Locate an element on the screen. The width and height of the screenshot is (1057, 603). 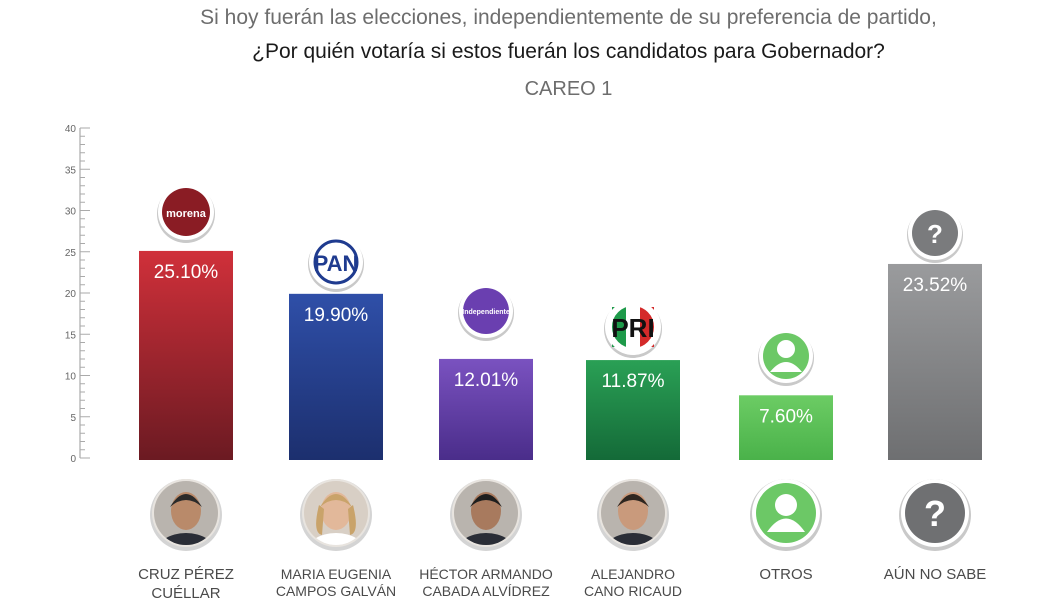
candidate-name-line1: HÉCTOR ARMANDO is located at coordinates (486, 574).